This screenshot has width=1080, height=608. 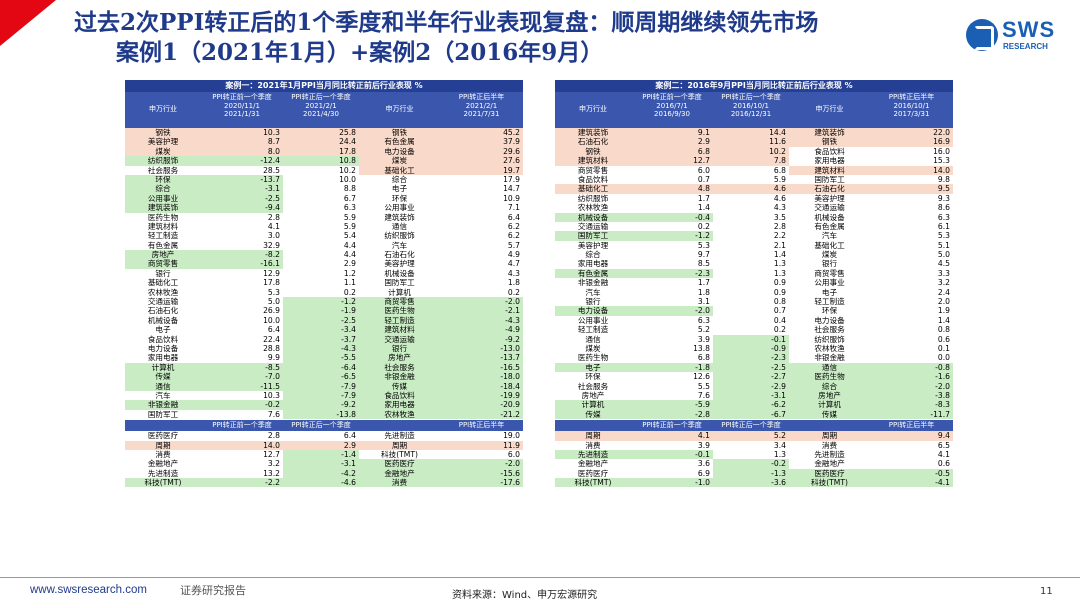 I want to click on pre-quarter-value: 22.4, so click(x=271, y=339).